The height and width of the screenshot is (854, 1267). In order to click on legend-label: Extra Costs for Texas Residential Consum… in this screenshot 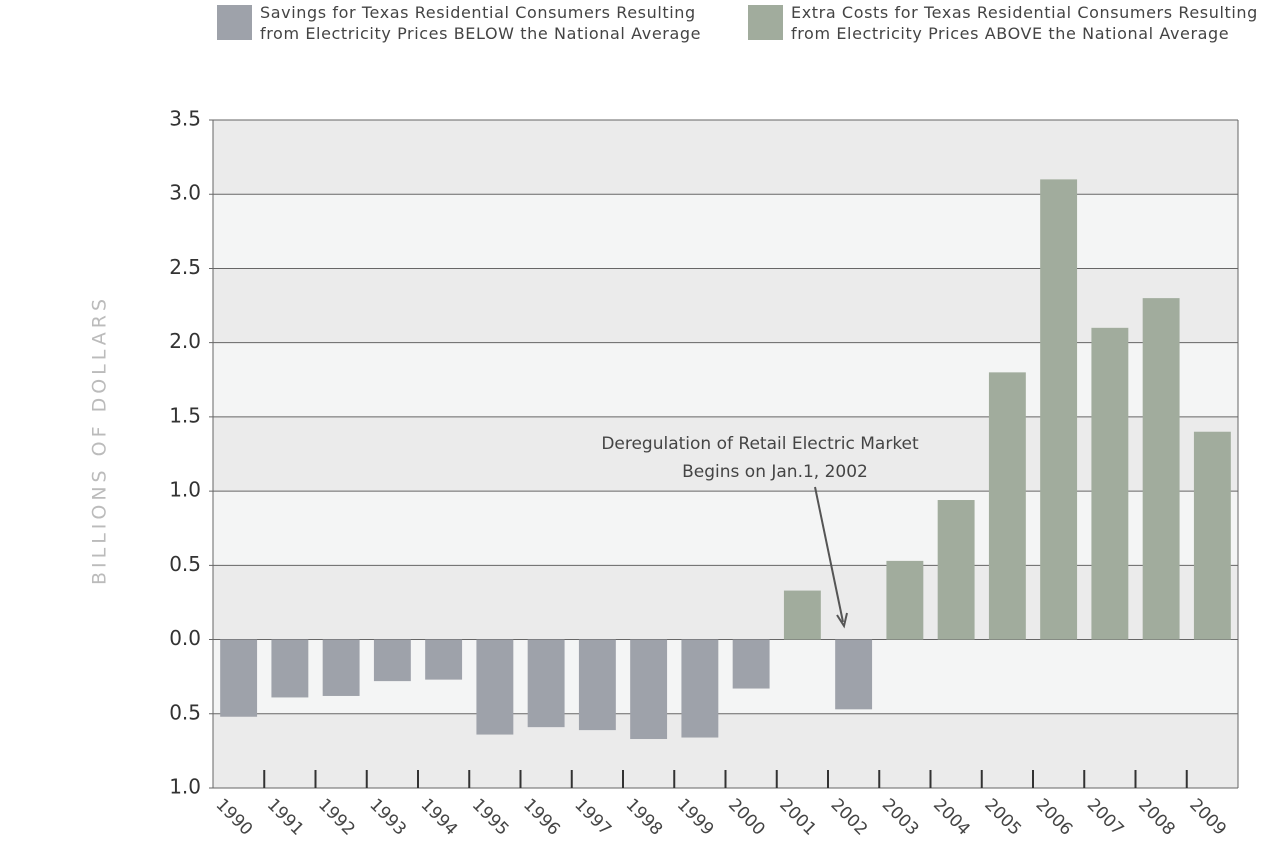, I will do `click(1024, 23)`.